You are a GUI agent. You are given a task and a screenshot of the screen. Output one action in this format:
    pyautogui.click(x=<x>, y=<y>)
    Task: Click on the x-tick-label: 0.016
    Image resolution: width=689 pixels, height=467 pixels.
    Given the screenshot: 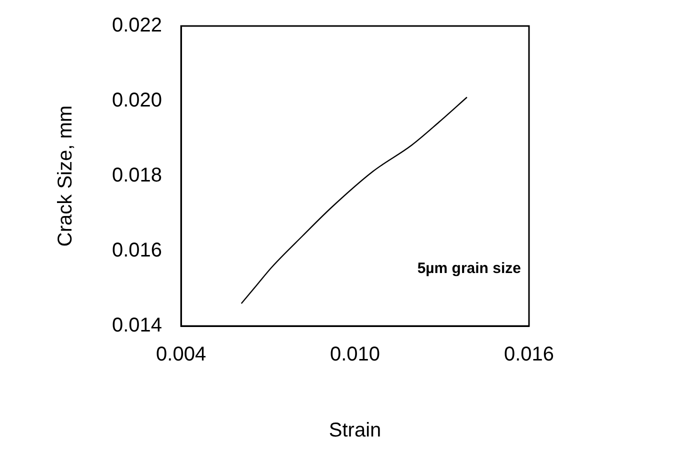 What is the action you would take?
    pyautogui.click(x=529, y=355)
    